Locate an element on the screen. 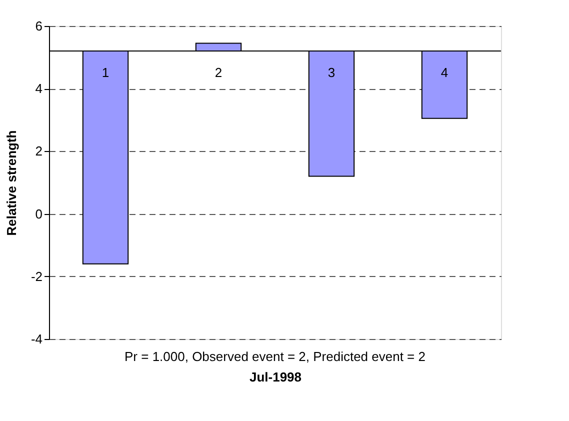 This screenshot has width=569, height=421. text: Pr = 1.000, Observed event = 2, Predicted event = 2 is located at coordinates (275, 356).